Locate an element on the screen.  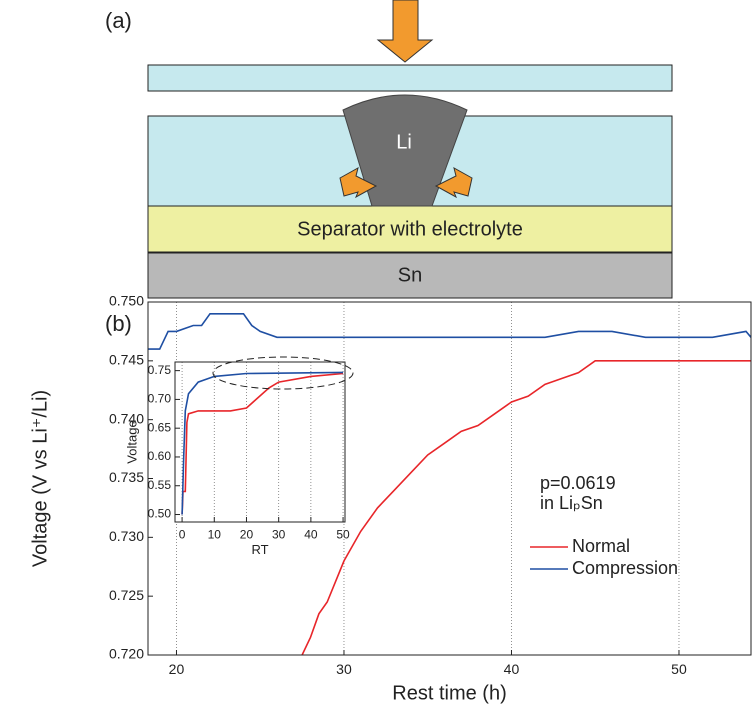
y-tick-label: 0.735 is located at coordinates (126, 477).